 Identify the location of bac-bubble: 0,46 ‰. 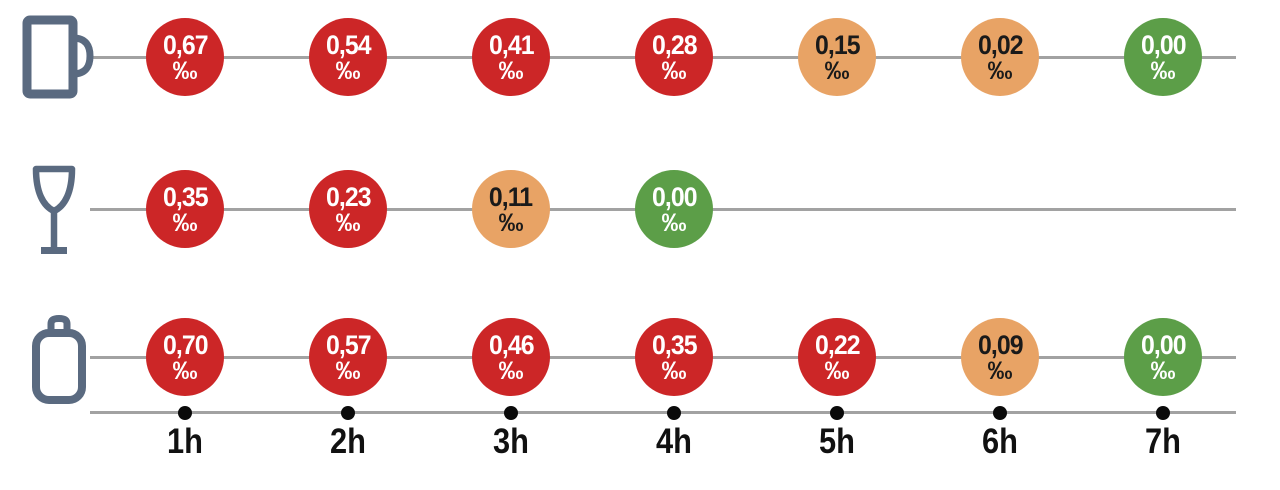
(511, 357).